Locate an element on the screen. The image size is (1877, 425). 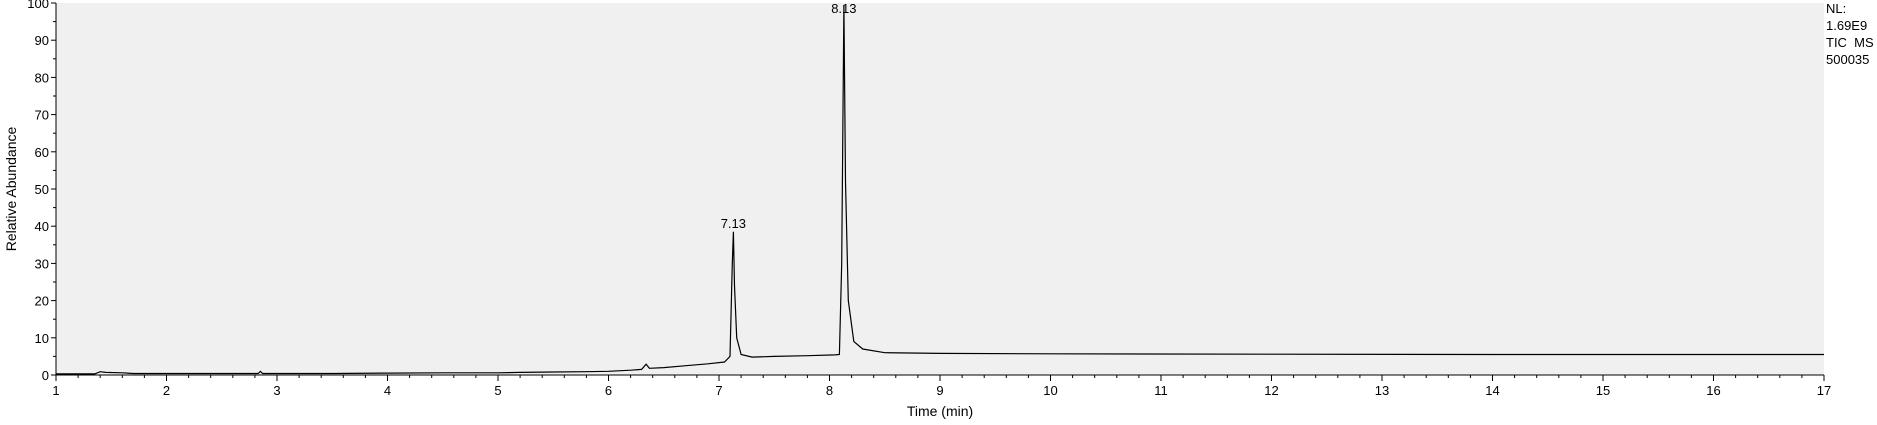
x-tick-label: 14 is located at coordinates (1492, 390).